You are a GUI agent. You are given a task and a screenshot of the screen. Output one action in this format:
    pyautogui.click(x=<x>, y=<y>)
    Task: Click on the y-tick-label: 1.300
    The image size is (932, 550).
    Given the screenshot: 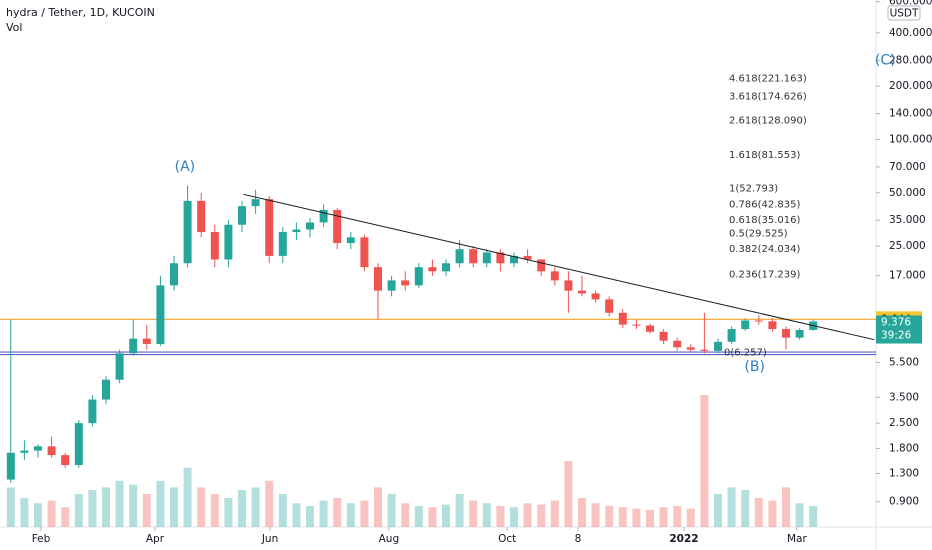 What is the action you would take?
    pyautogui.click(x=904, y=473)
    